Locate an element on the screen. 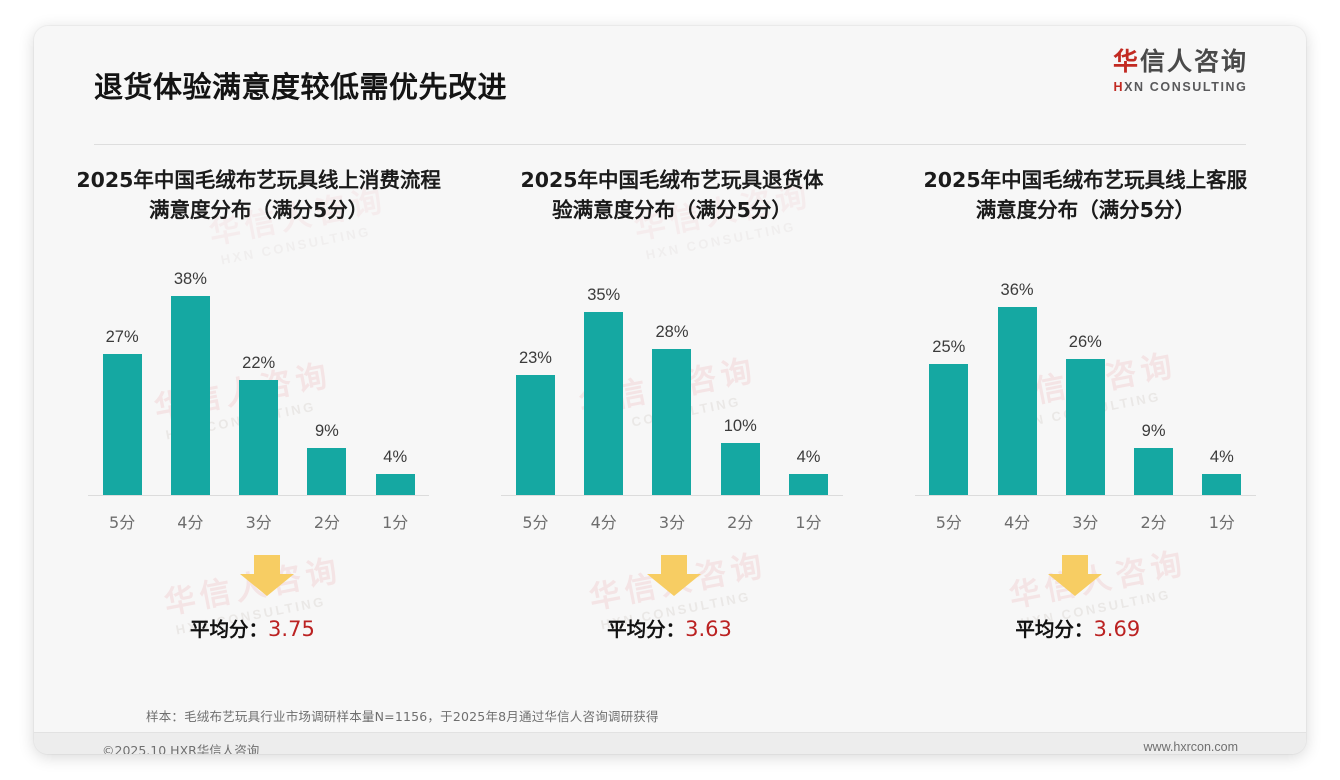  bar-column: 35% is located at coordinates (604, 380).